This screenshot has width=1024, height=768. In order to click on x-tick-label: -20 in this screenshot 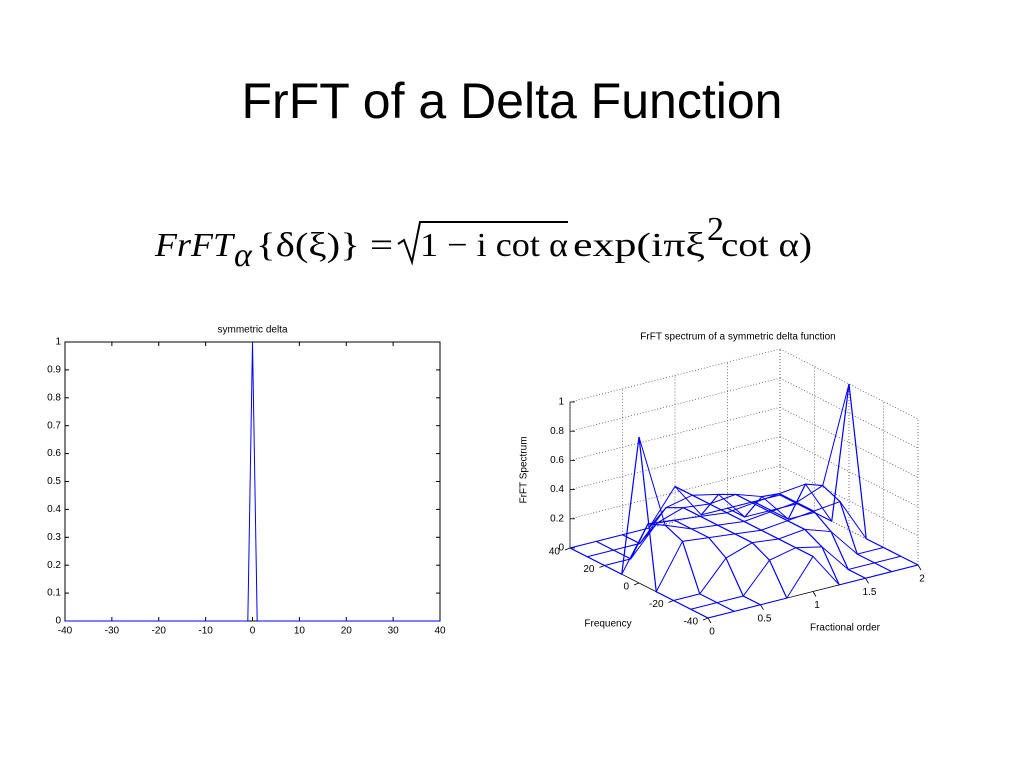, I will do `click(159, 631)`.